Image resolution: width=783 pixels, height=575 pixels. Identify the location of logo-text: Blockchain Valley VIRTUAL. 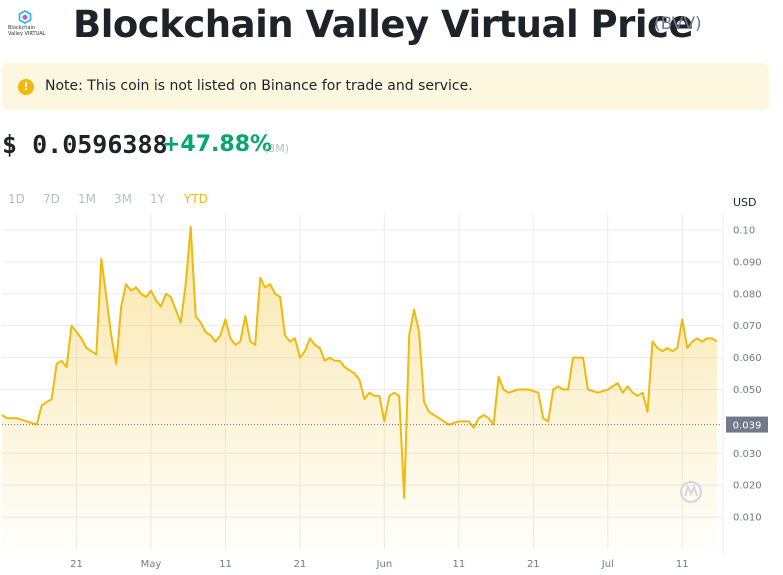
(27, 31).